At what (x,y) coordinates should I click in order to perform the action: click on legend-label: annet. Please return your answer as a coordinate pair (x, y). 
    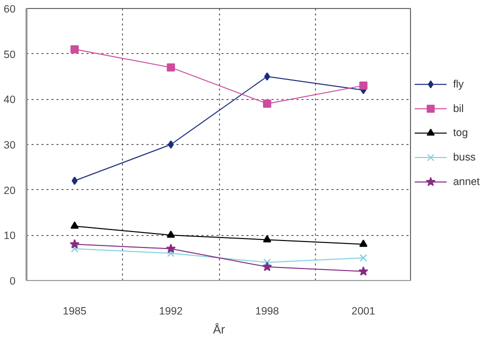
    Looking at the image, I should click on (466, 182).